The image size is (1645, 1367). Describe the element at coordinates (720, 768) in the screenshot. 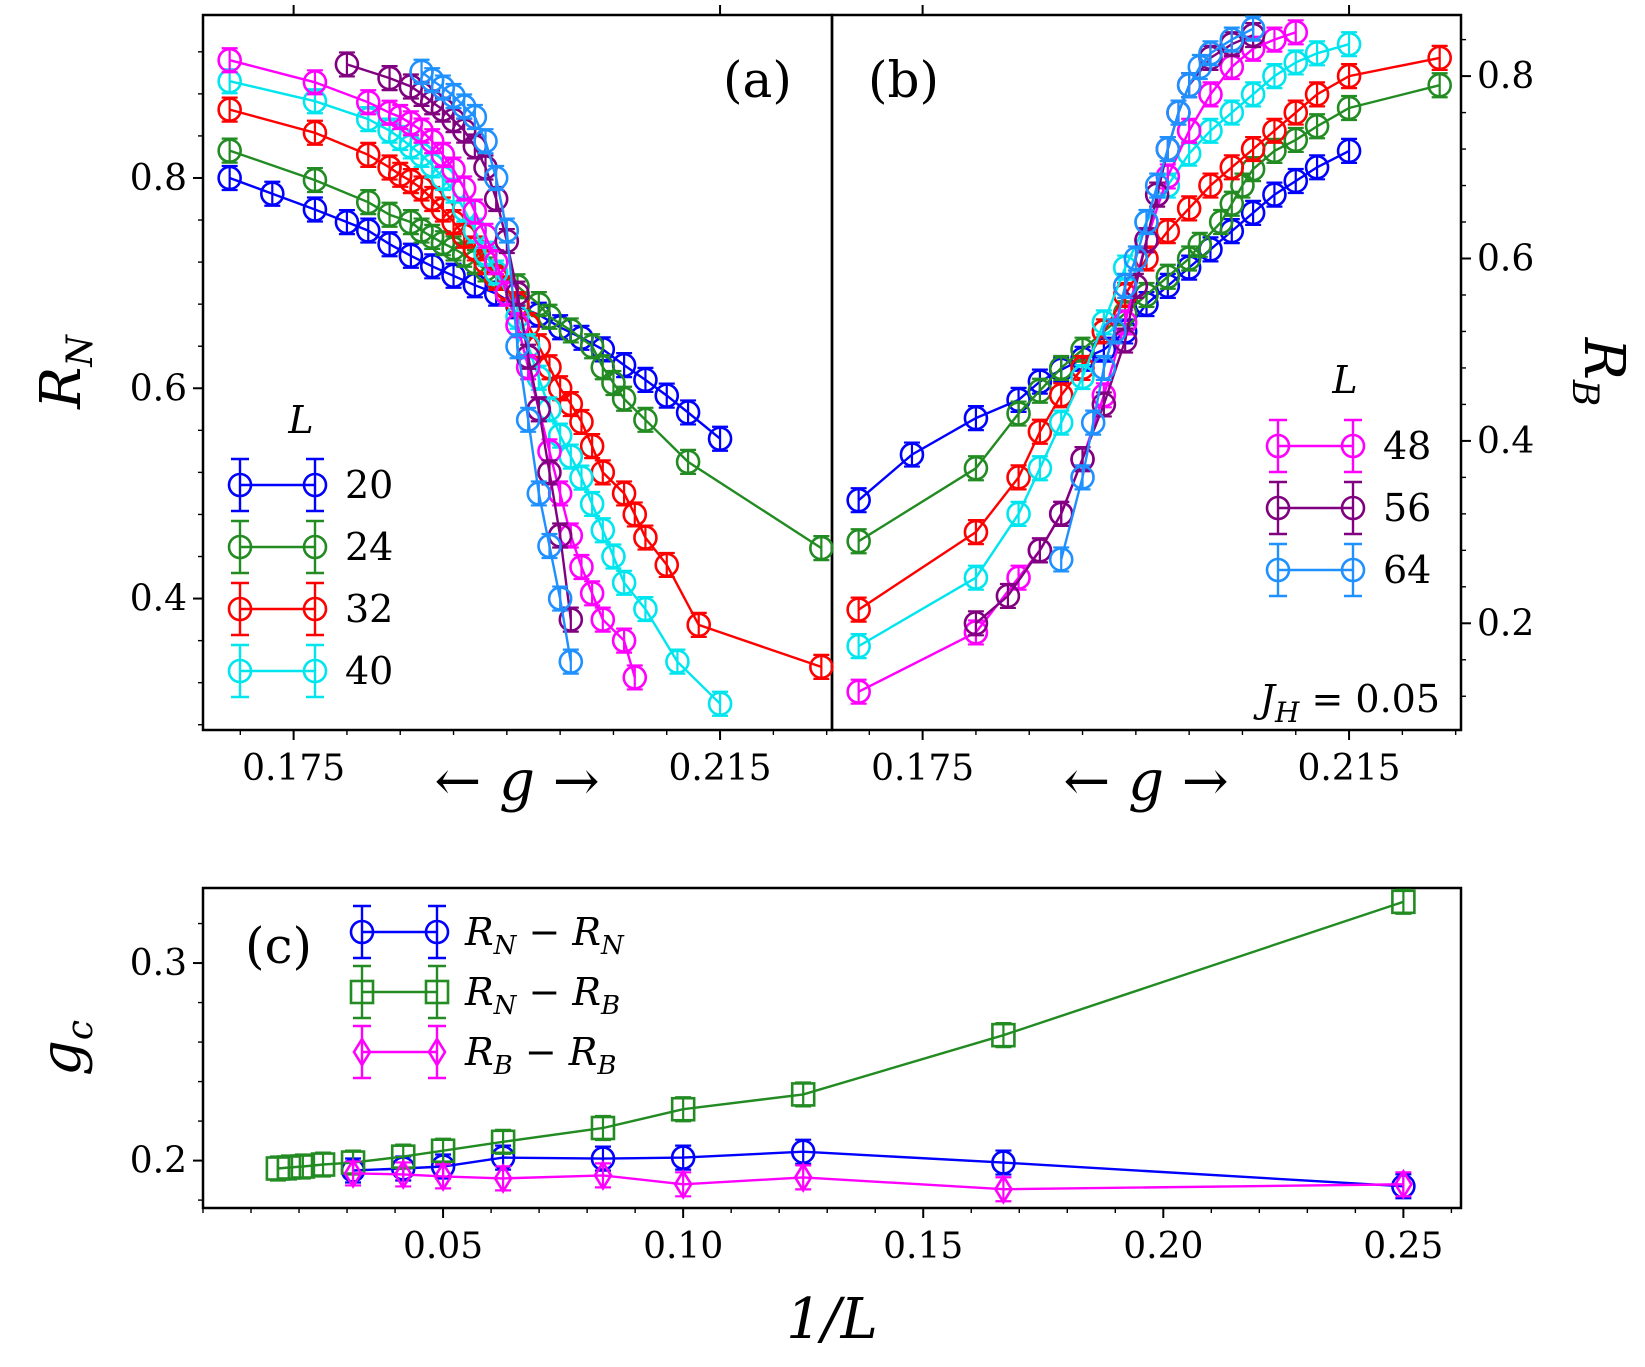

I see `panel-a-xtick-label: 0.215` at that location.